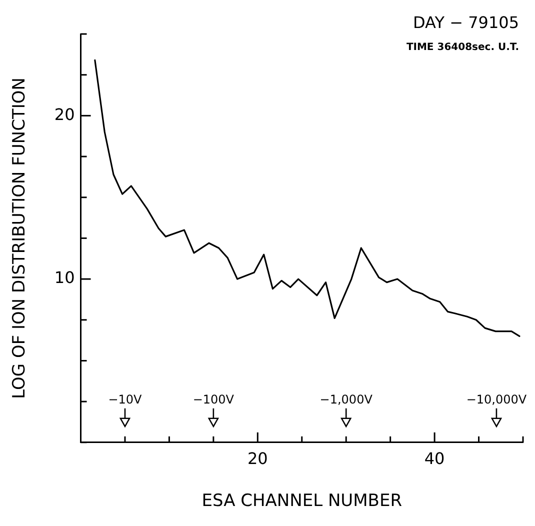 The height and width of the screenshot is (526, 535). I want to click on x-tick-label: 40, so click(434, 458).